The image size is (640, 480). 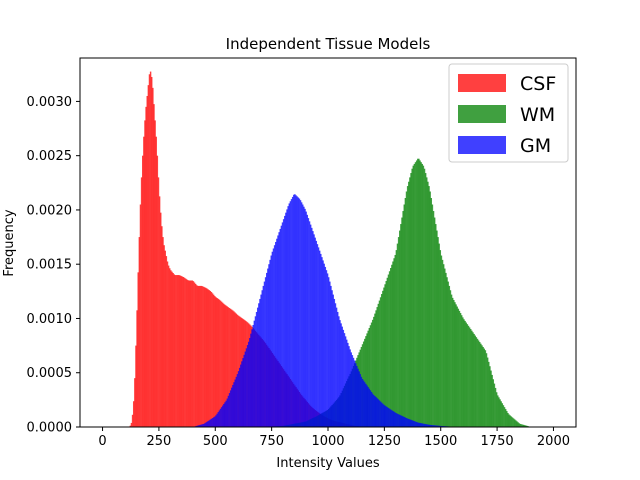 I want to click on x-tick-label: 1250, so click(x=384, y=441).